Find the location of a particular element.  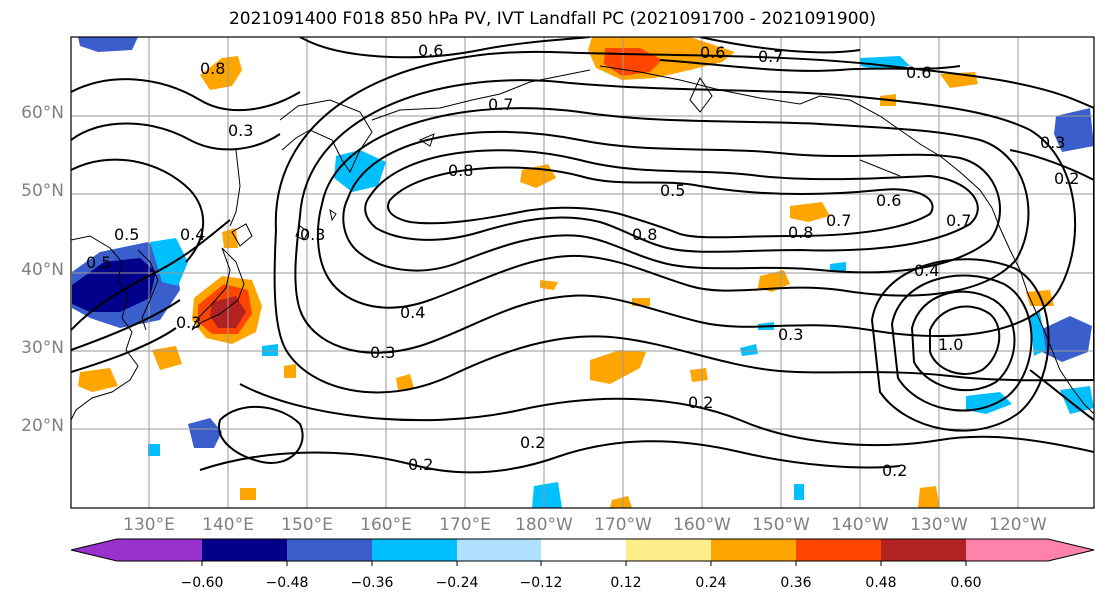

lat-label-20n: 20°N is located at coordinates (42, 426).